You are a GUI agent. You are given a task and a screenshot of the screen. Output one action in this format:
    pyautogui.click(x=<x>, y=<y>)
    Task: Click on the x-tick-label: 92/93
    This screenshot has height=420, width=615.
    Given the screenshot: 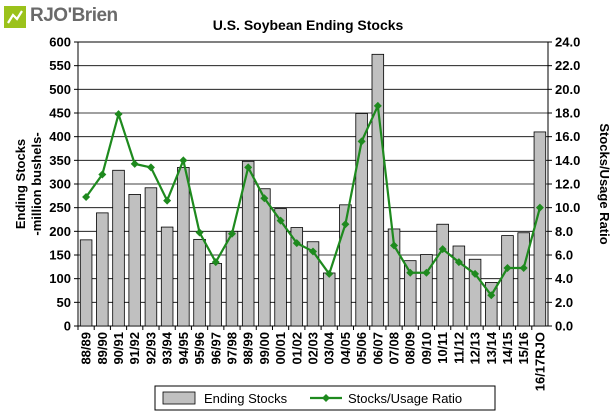 What is the action you would take?
    pyautogui.click(x=150, y=348)
    